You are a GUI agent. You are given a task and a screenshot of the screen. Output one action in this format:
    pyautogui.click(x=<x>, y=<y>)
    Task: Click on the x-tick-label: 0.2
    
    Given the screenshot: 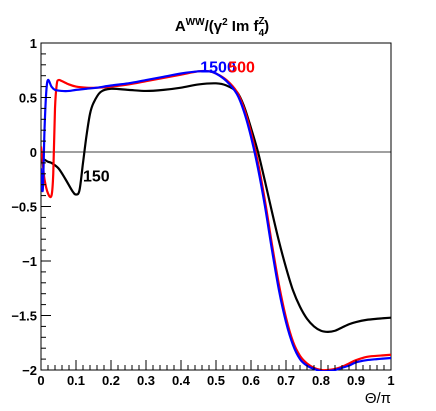 What is the action you would take?
    pyautogui.click(x=111, y=380)
    